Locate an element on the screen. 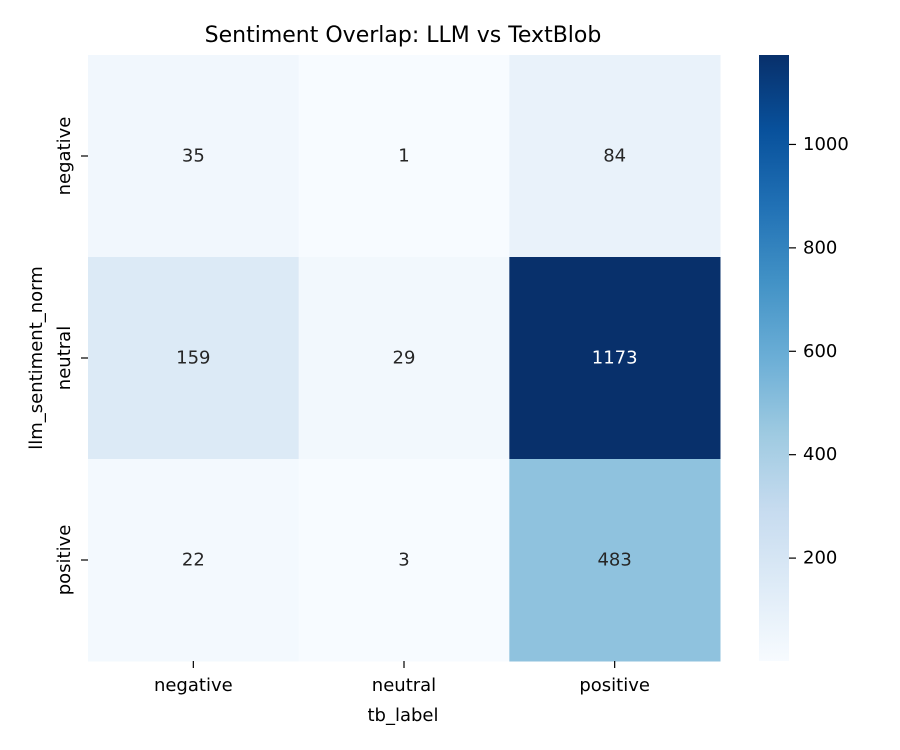 This screenshot has width=900, height=750. cell-value-label: 159 is located at coordinates (193, 358).